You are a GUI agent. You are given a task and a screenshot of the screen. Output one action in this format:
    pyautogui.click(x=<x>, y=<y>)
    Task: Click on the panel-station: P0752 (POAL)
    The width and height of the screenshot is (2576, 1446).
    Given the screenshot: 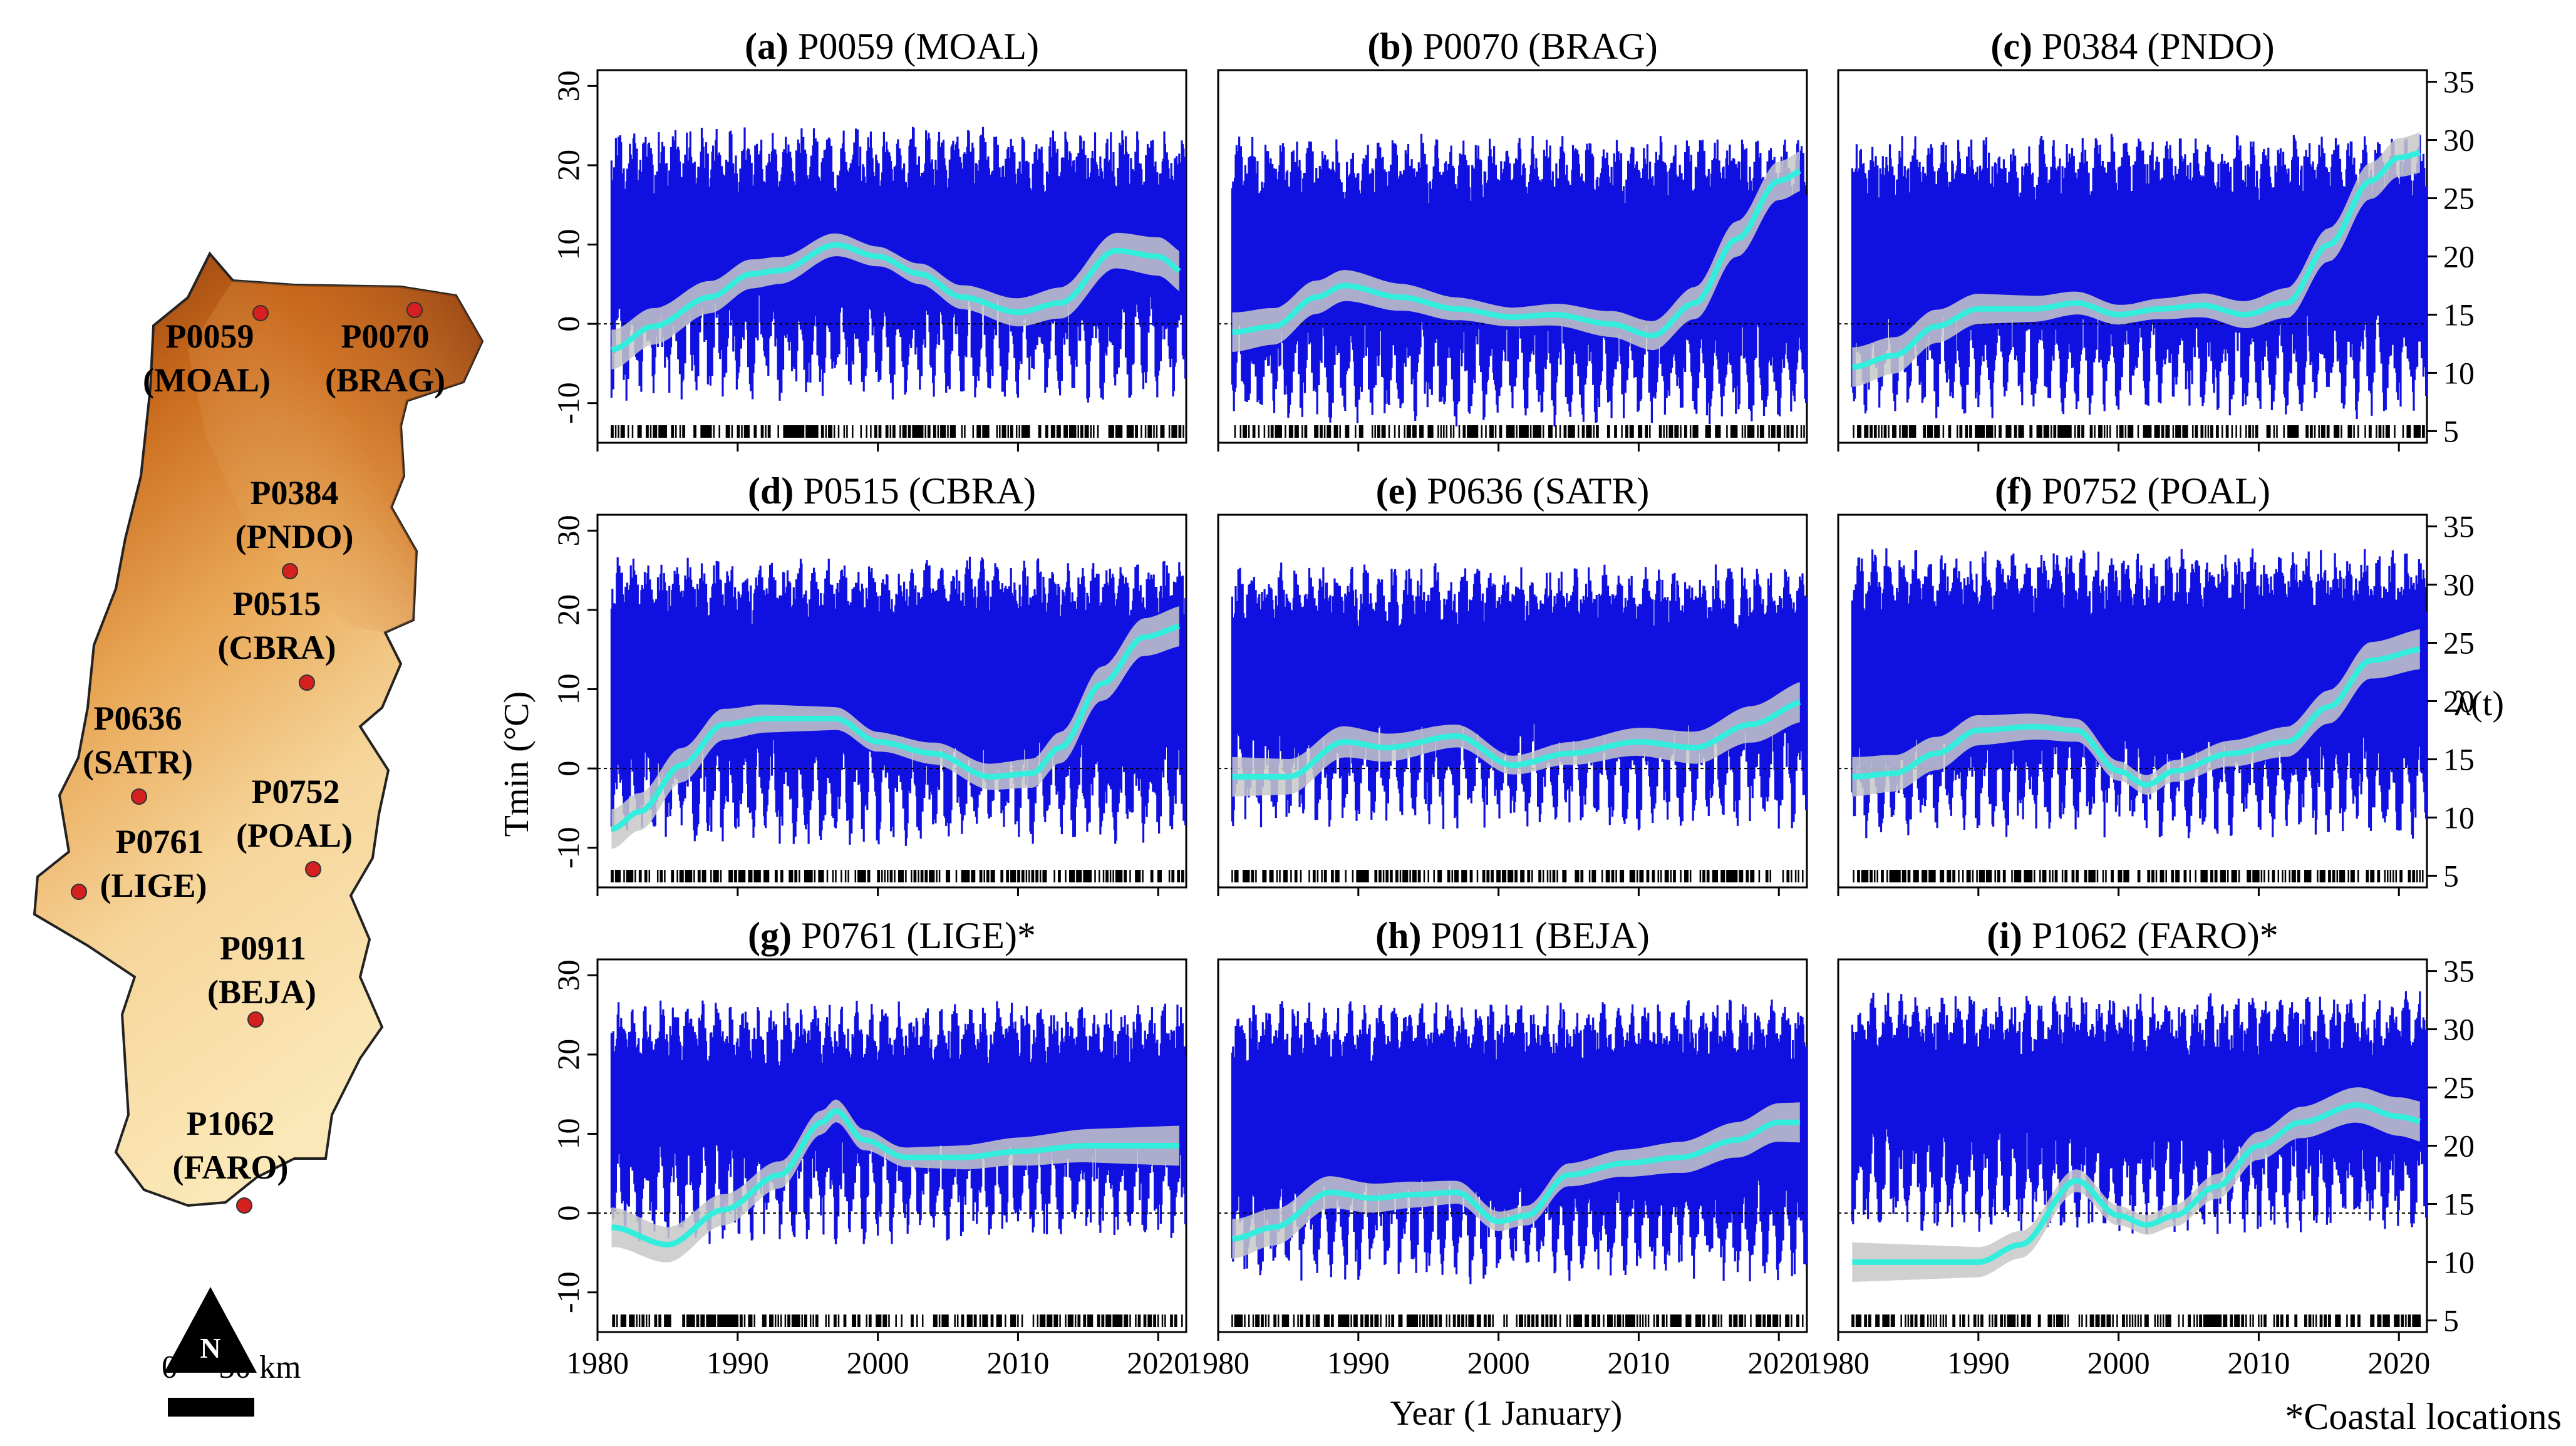 What is the action you would take?
    pyautogui.click(x=2156, y=491)
    